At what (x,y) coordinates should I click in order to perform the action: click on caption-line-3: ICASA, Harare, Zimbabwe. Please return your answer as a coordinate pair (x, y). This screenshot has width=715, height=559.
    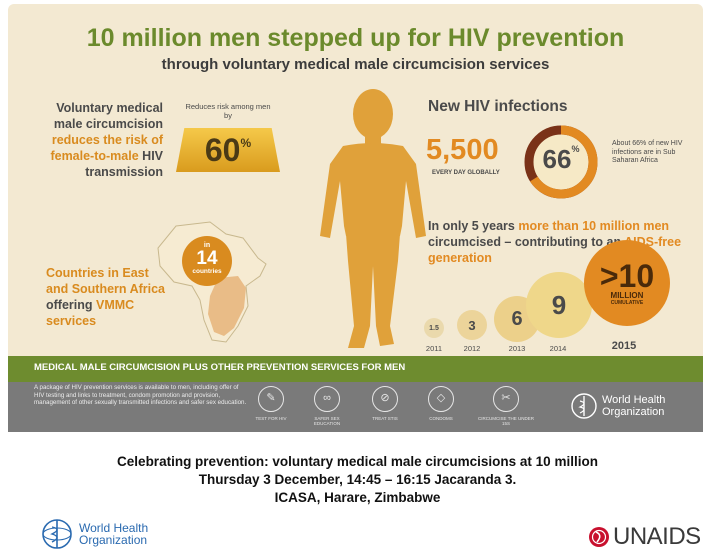
    Looking at the image, I should click on (357, 497).